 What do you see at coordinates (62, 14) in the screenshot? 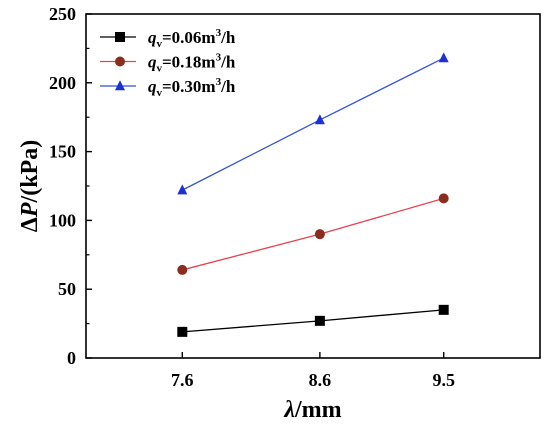
I see `y-tick-label: 250` at bounding box center [62, 14].